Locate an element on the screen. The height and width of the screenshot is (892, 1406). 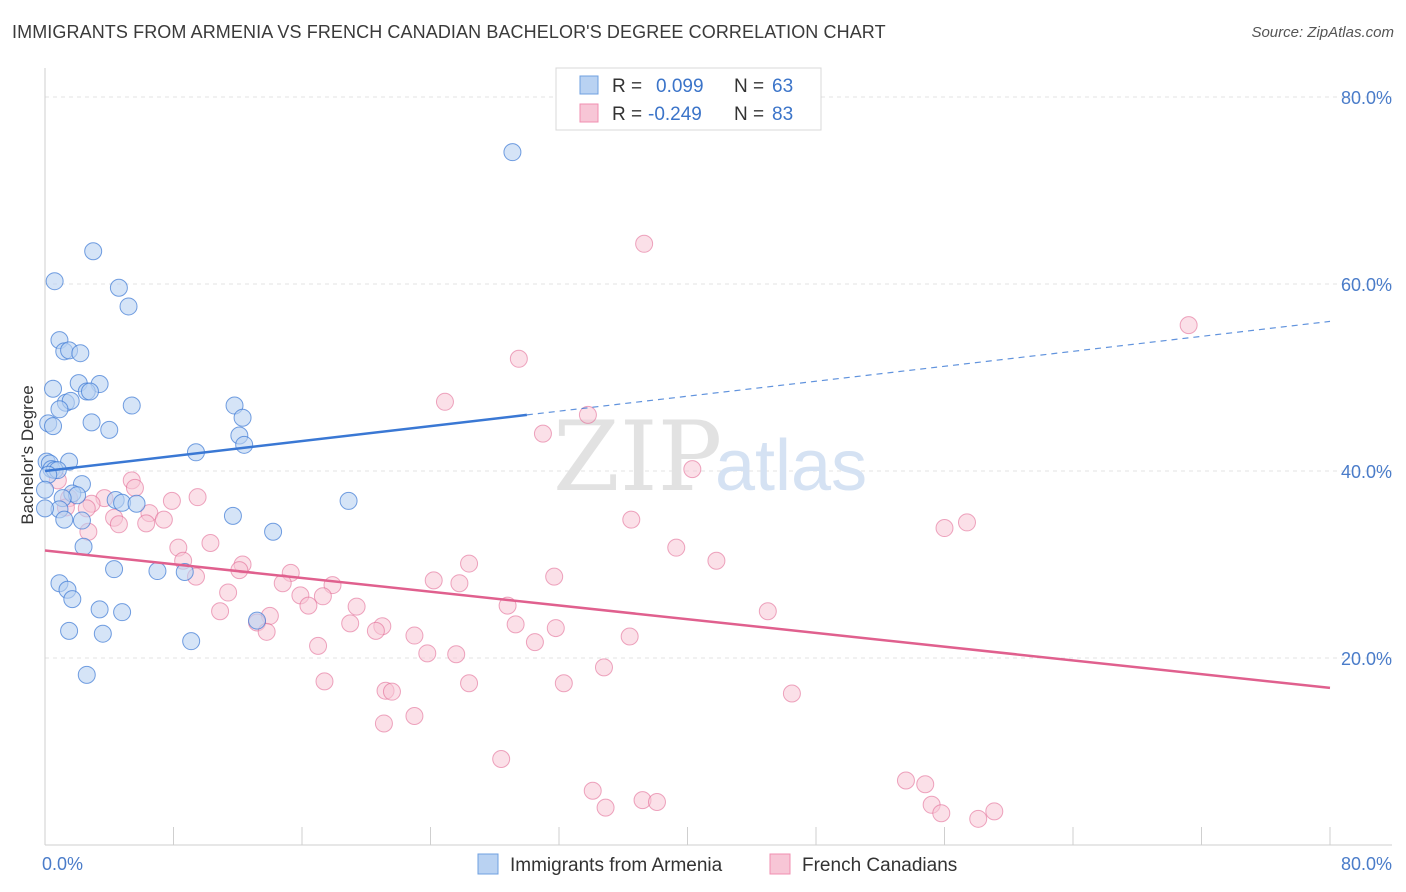
y-tick-label-3: 80.0% is located at coordinates (1366, 98).